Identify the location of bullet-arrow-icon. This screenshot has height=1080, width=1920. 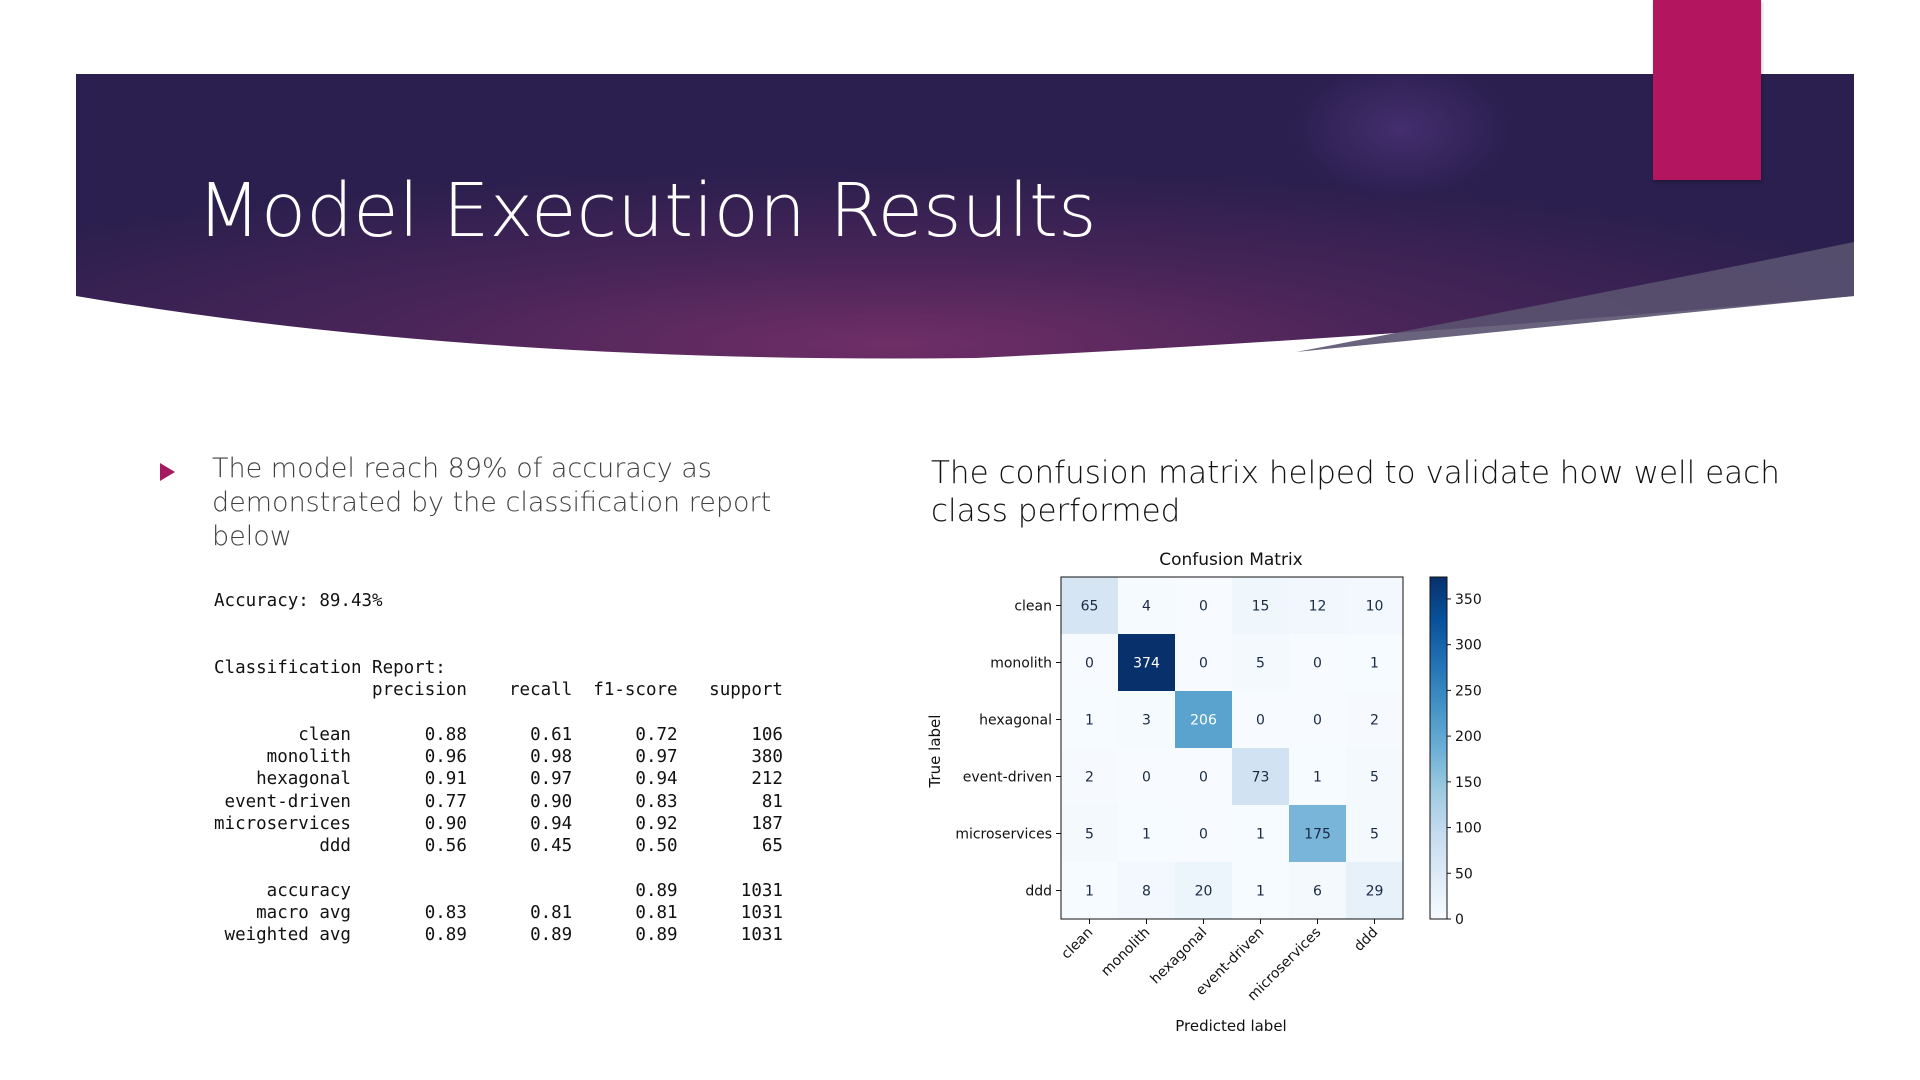
(167, 472).